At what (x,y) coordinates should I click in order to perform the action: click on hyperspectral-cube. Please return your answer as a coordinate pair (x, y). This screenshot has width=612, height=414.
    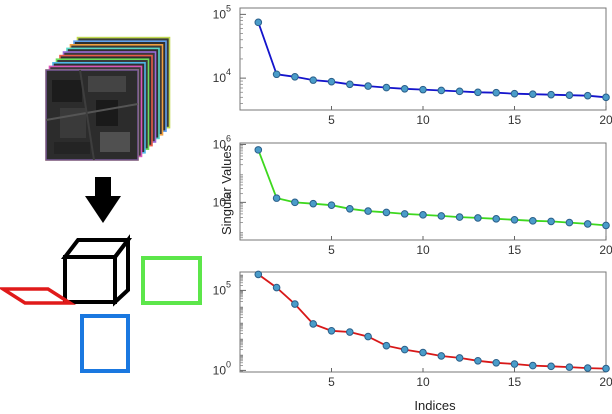
    Looking at the image, I should click on (108, 98).